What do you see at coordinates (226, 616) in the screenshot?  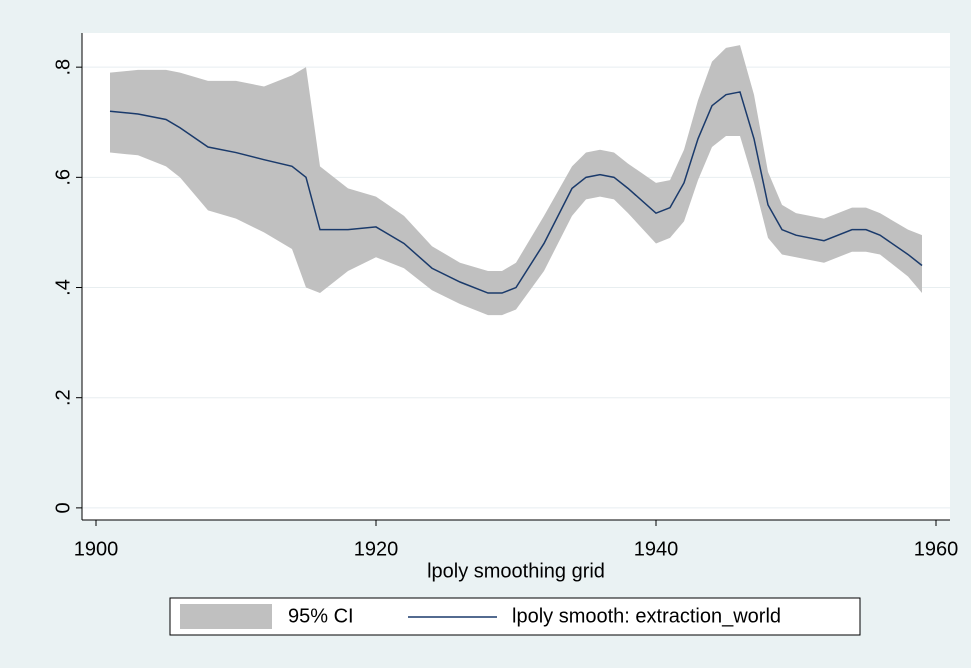 I see `legend-swatch` at bounding box center [226, 616].